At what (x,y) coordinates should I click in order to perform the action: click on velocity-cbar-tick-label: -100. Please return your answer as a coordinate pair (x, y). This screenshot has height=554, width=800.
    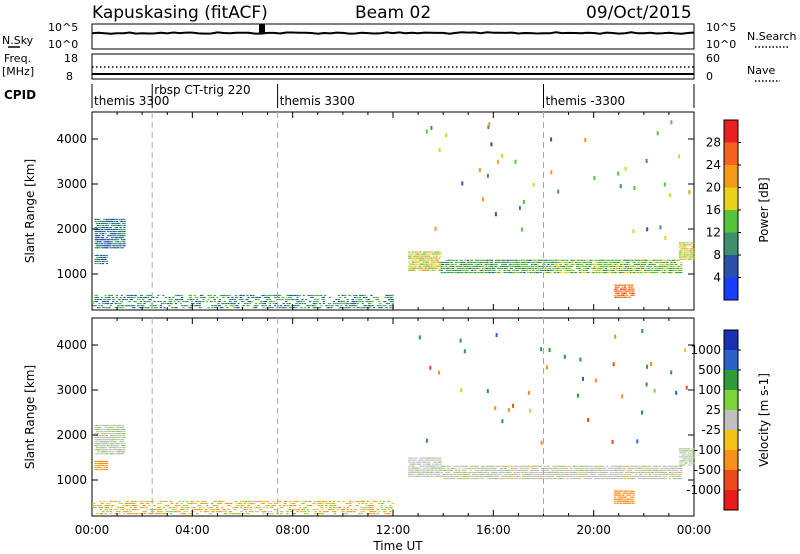
    Looking at the image, I should click on (707, 450).